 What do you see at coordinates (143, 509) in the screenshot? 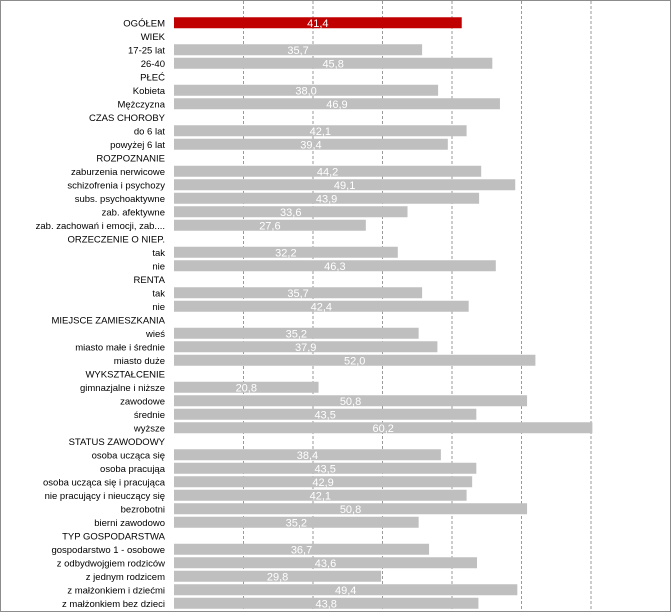
I see `category-label: bezrobotni` at bounding box center [143, 509].